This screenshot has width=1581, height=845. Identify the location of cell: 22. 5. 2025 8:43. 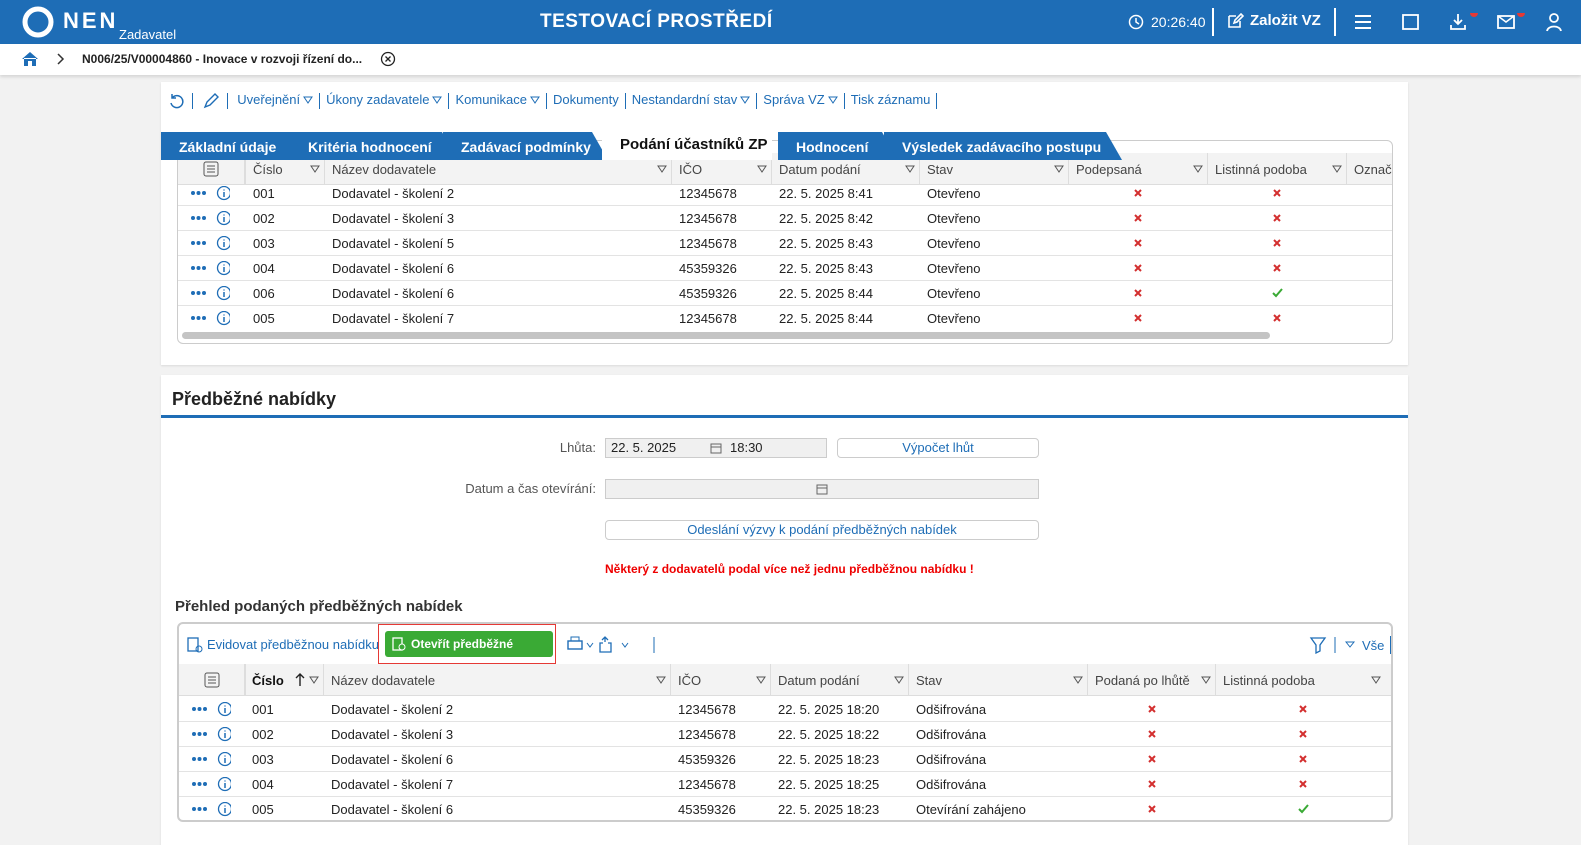
(826, 268).